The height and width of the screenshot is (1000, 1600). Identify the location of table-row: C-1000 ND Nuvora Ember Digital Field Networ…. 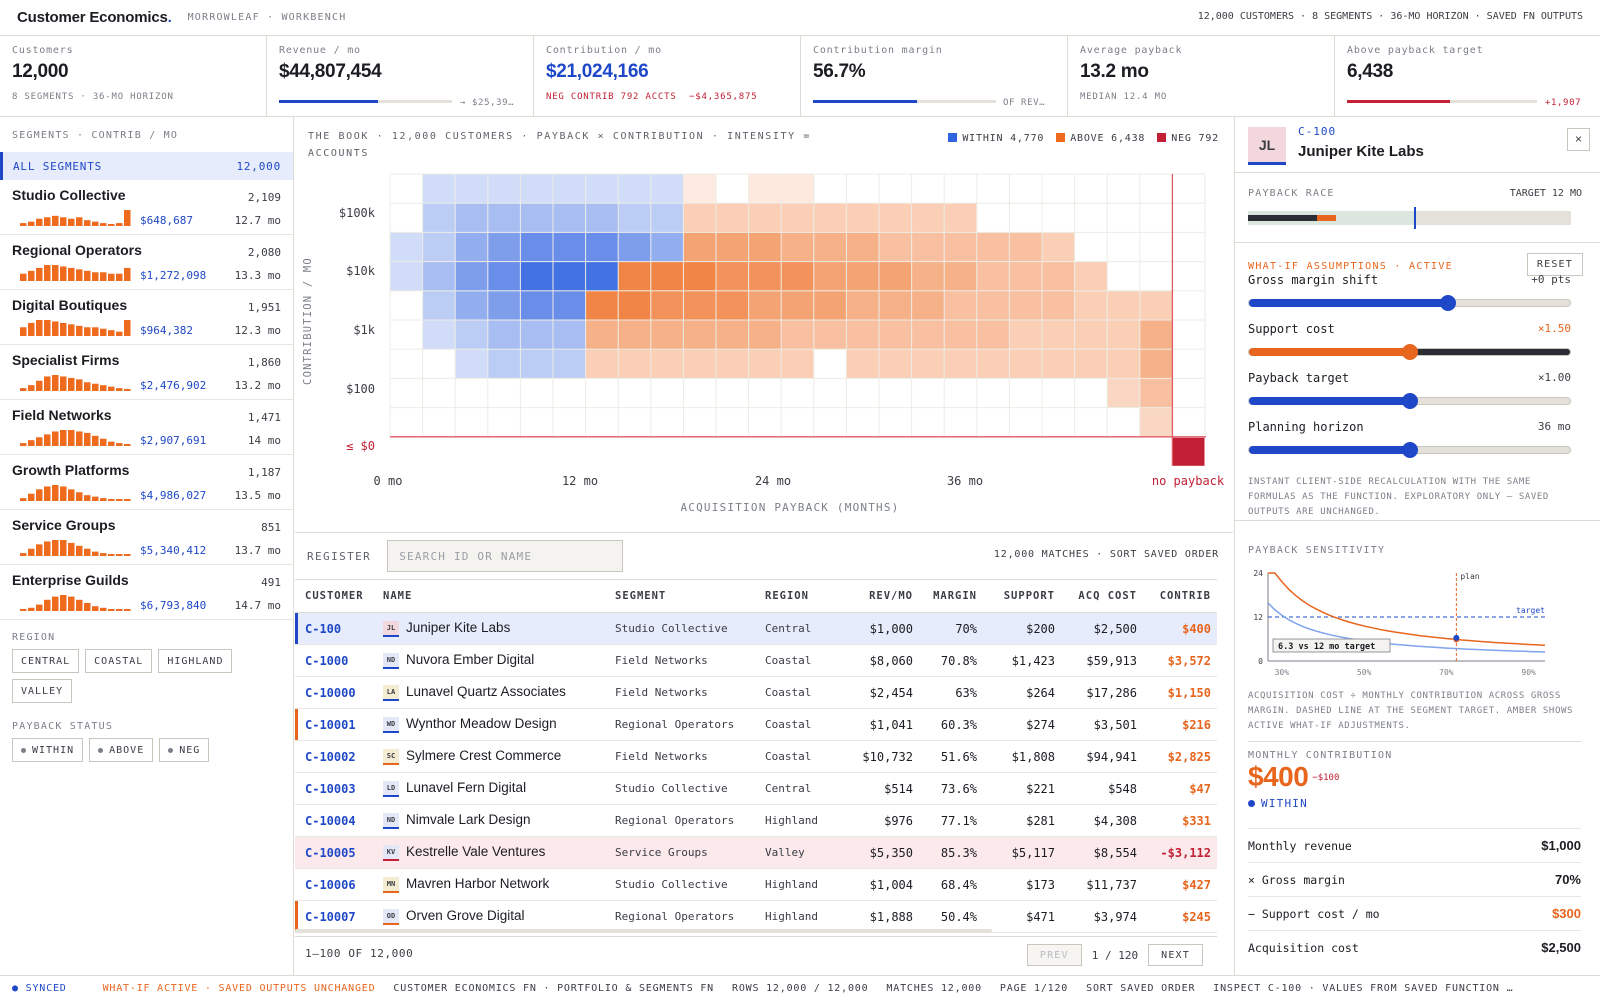
(756, 660).